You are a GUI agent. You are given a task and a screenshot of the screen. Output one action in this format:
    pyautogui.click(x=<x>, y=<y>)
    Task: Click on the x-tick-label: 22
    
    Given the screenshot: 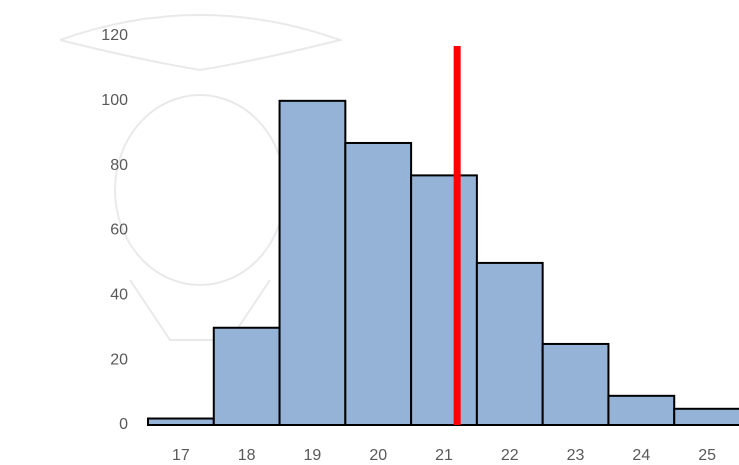 What is the action you would take?
    pyautogui.click(x=510, y=455)
    